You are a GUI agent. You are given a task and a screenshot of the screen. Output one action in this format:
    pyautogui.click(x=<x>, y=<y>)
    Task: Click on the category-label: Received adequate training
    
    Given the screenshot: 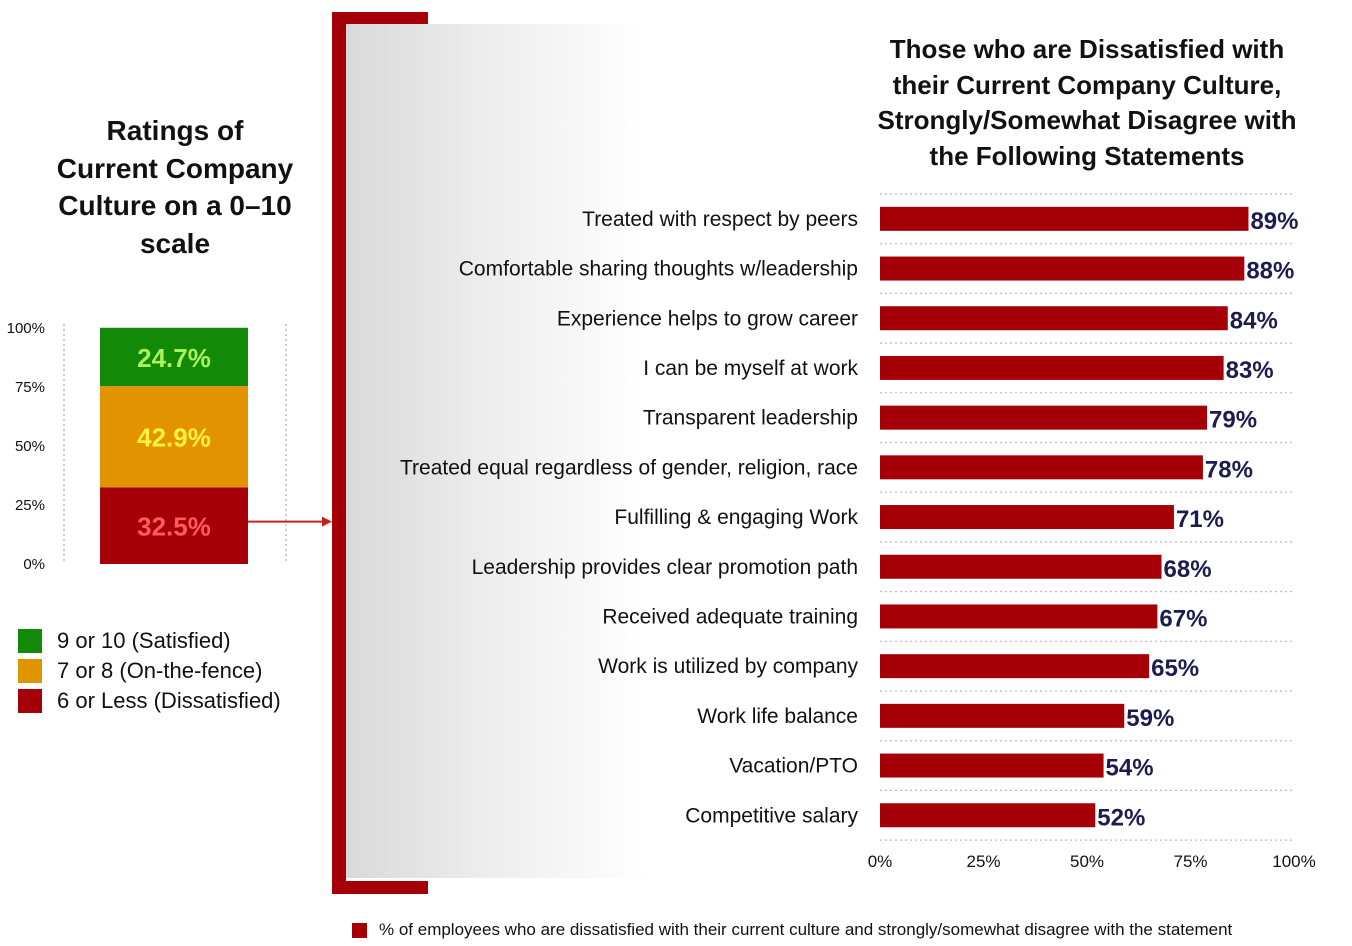 What is the action you would take?
    pyautogui.click(x=730, y=616)
    